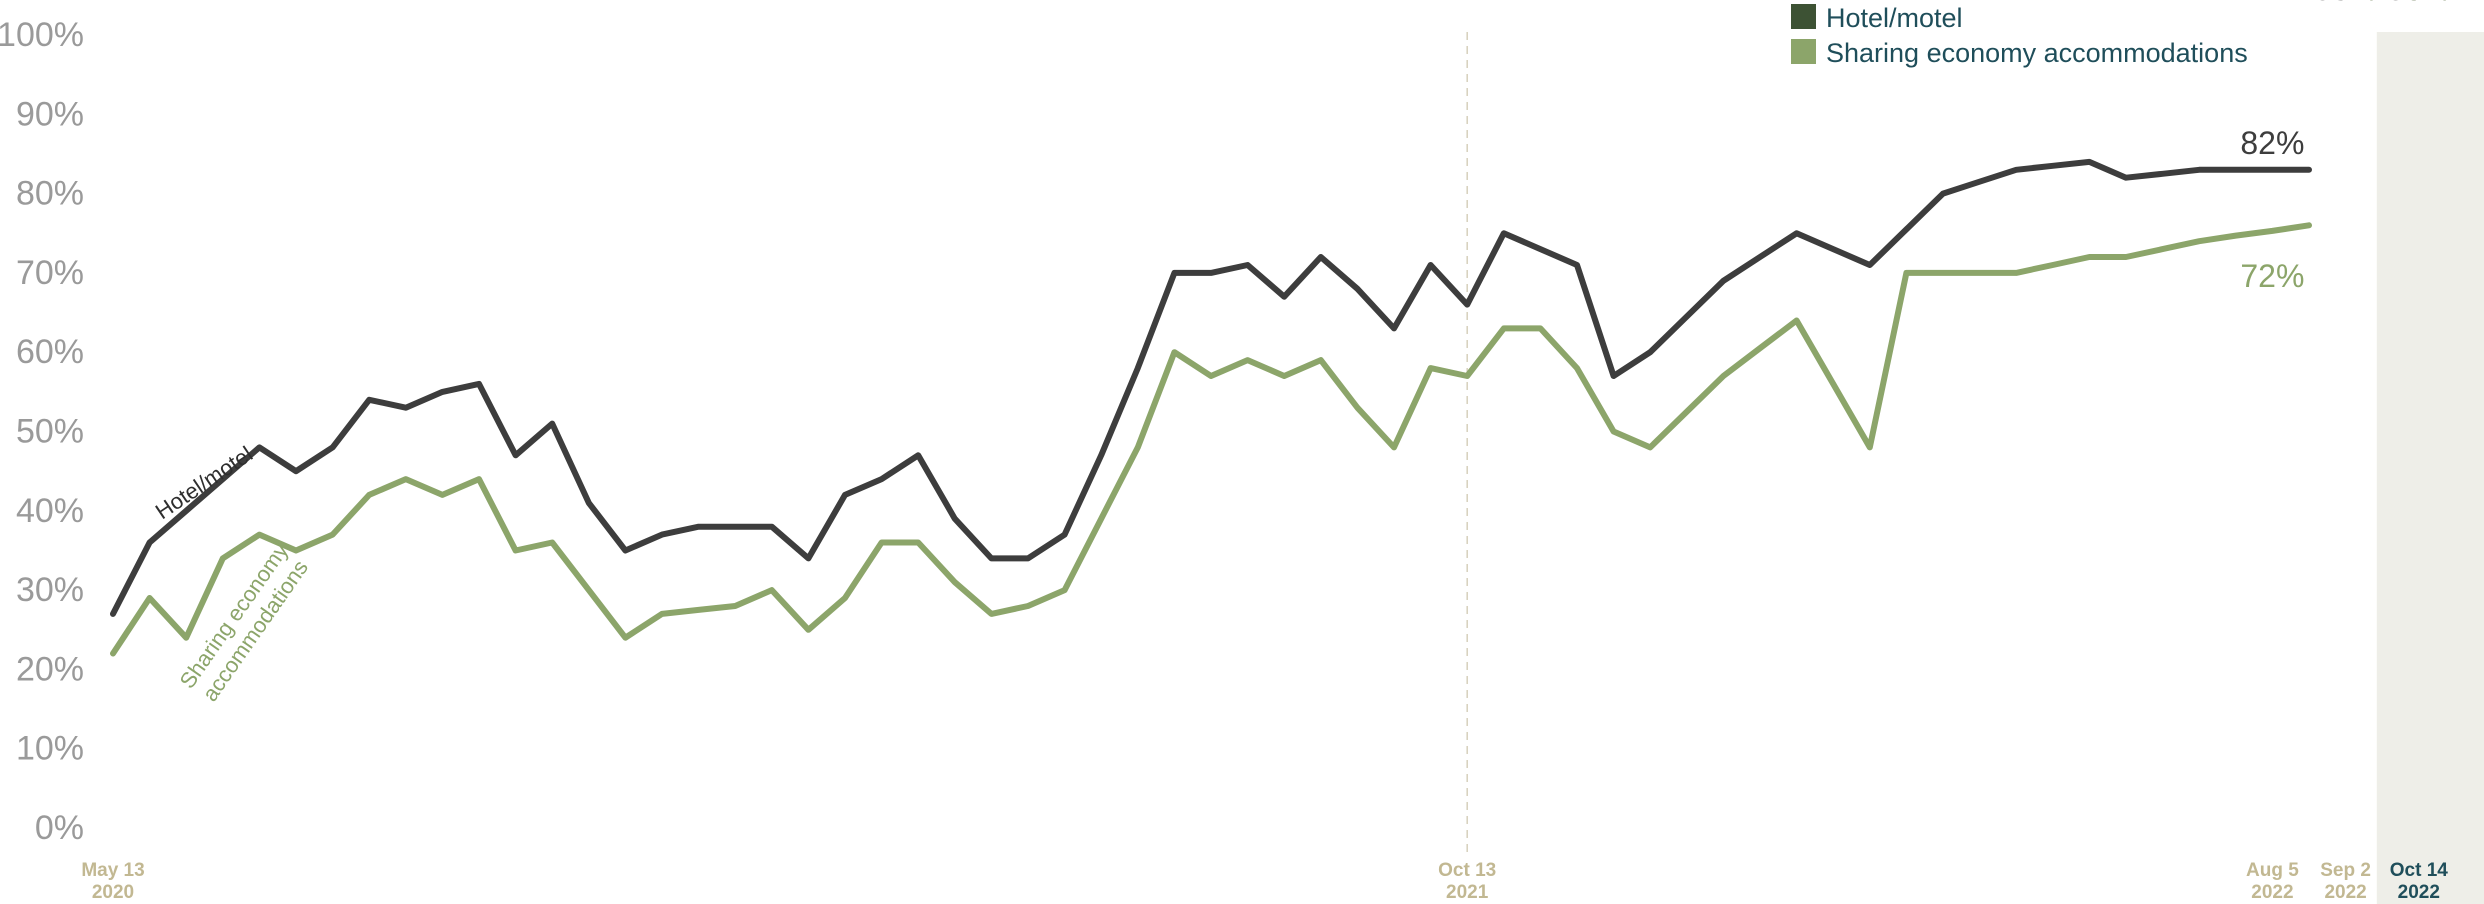 The width and height of the screenshot is (2484, 904). What do you see at coordinates (42, 35) in the screenshot?
I see `y-tick-label: 100%` at bounding box center [42, 35].